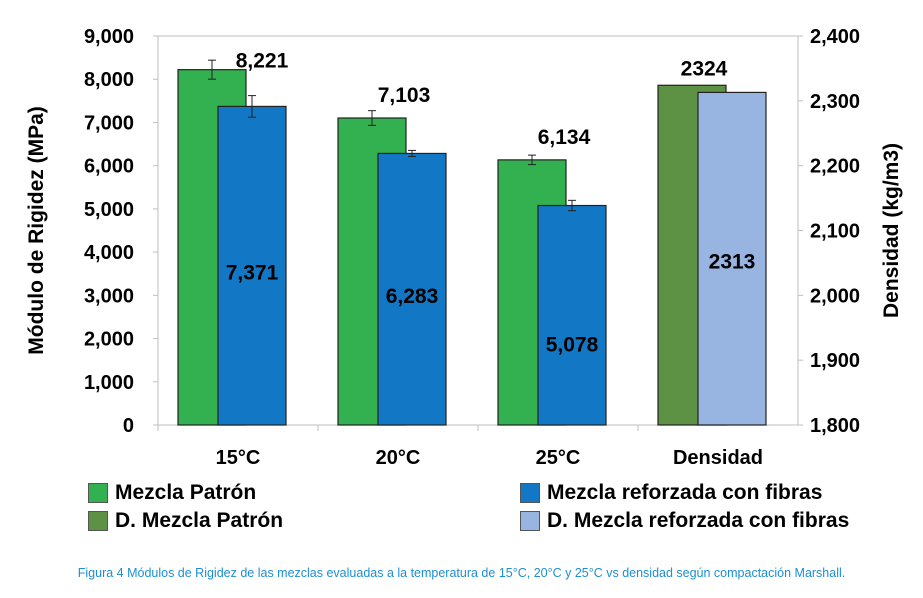 The width and height of the screenshot is (923, 598). I want to click on y-left-tick-label: 3,000, so click(109, 296).